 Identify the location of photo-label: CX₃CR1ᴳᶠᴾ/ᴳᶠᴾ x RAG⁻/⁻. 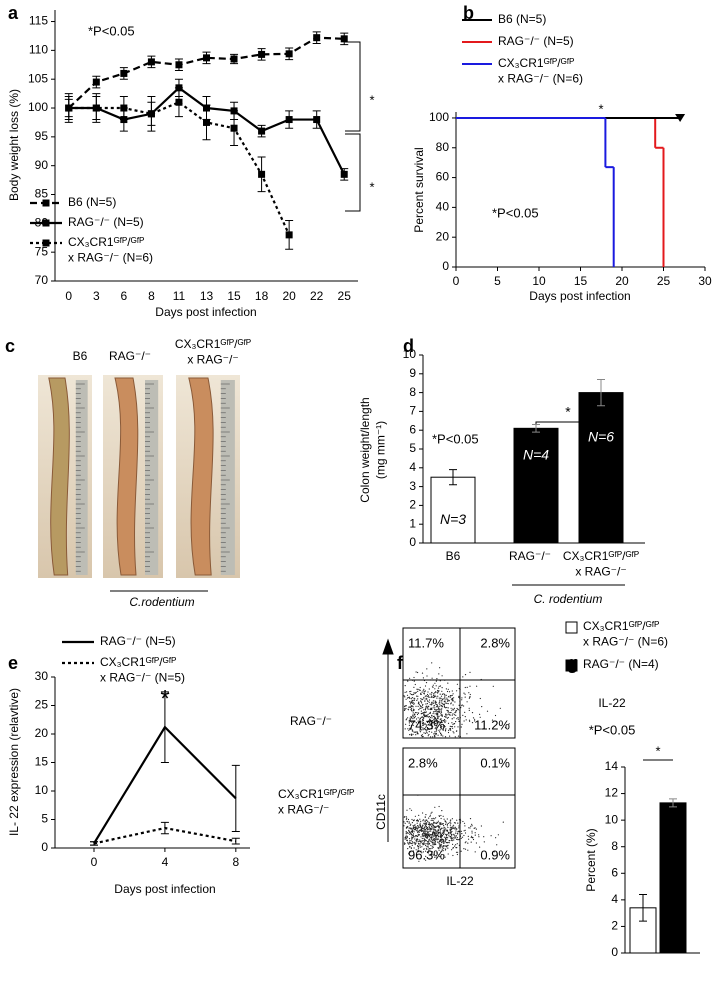
(213, 352).